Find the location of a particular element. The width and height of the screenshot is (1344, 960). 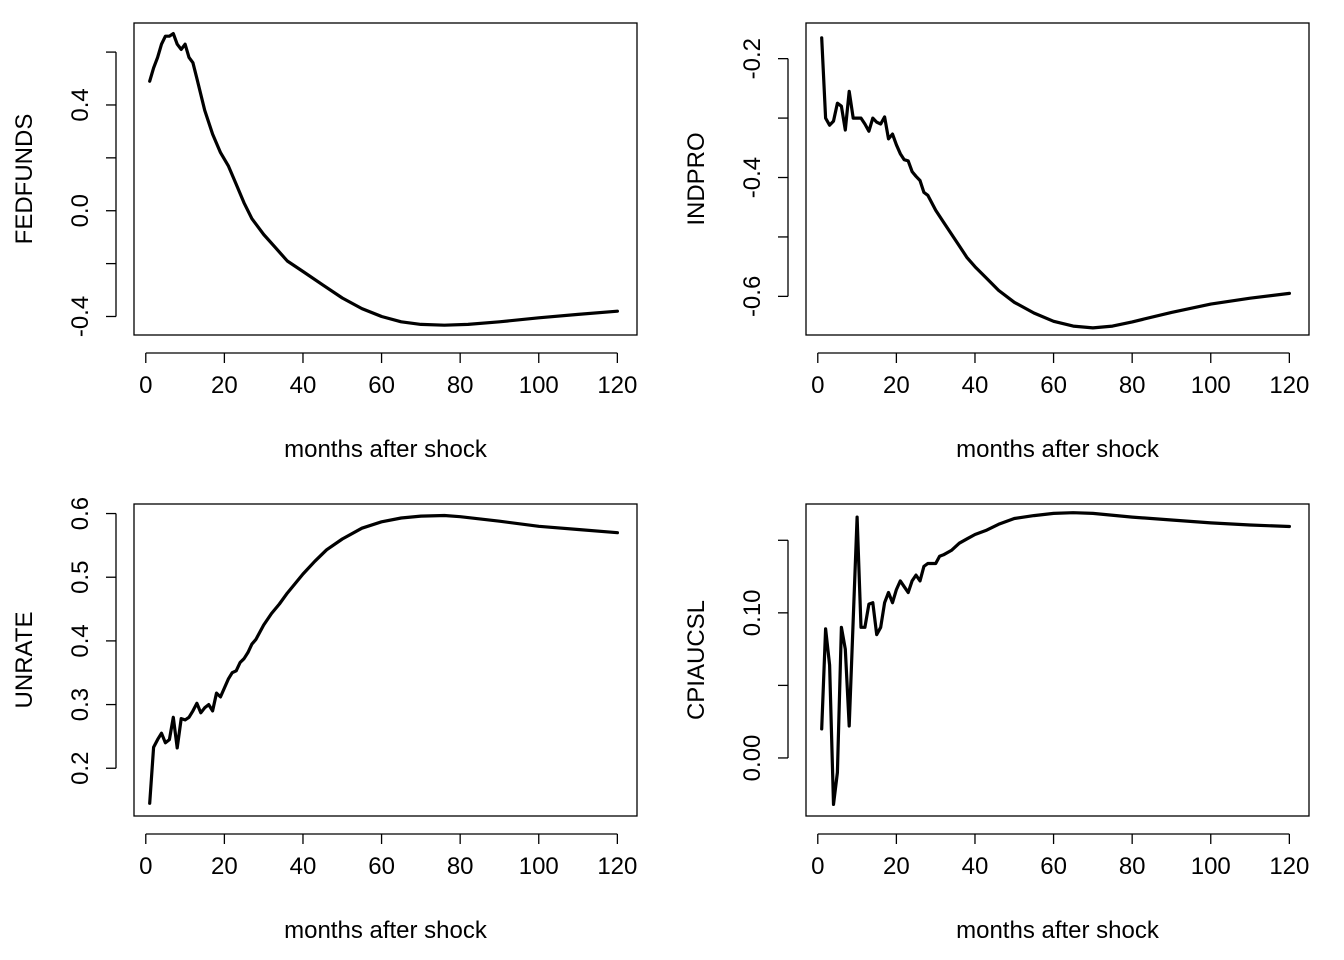

series-line-cpiaucsl is located at coordinates (1055, 658).